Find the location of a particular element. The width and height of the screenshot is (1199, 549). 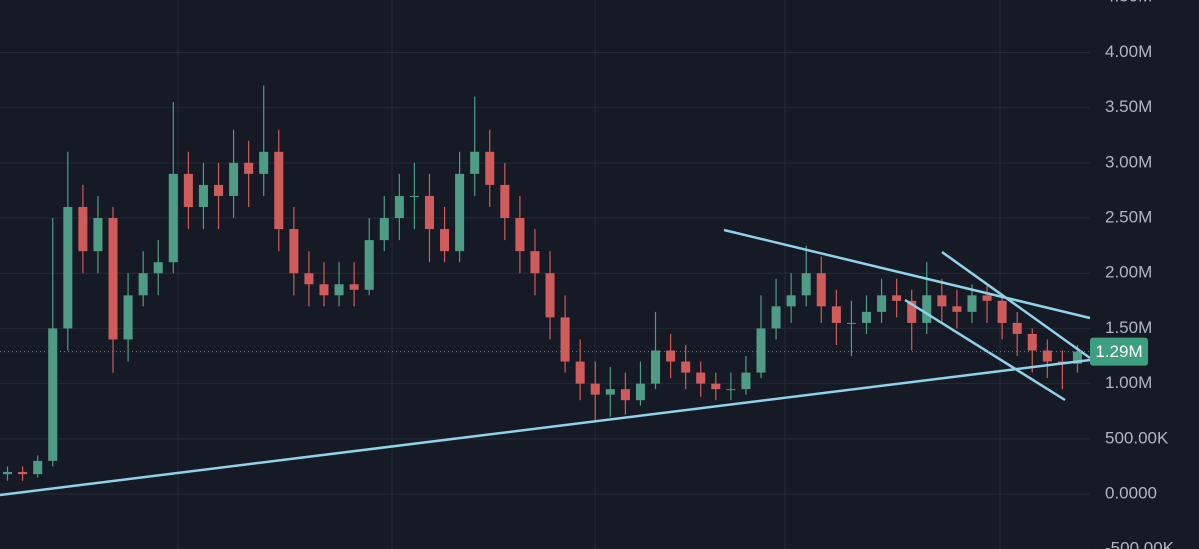

y-tick-label: 2.00M is located at coordinates (1128, 272).